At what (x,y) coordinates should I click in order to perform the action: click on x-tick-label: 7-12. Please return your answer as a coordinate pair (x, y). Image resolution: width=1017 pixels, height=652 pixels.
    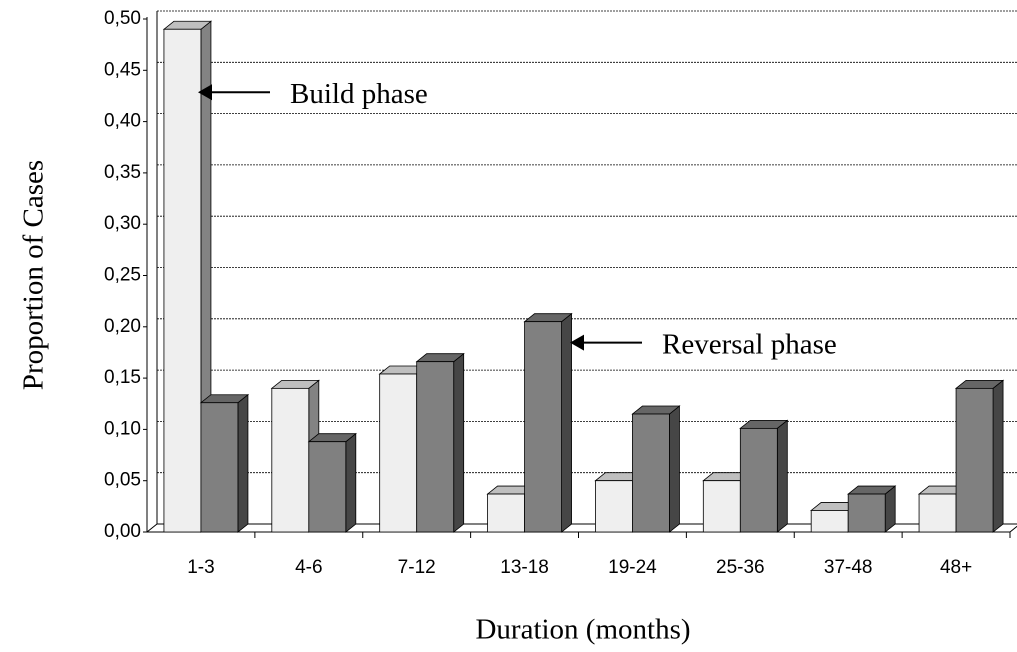
    Looking at the image, I should click on (417, 567).